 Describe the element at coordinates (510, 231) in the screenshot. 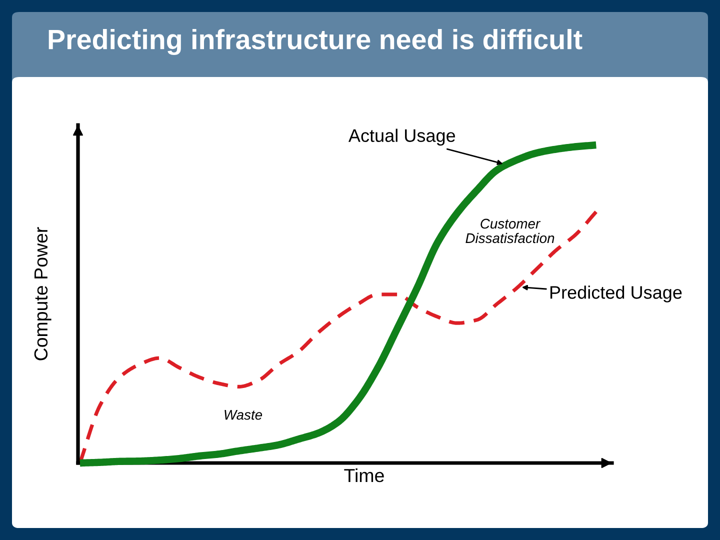

I see `annotation: Customer Dissatisfaction` at that location.